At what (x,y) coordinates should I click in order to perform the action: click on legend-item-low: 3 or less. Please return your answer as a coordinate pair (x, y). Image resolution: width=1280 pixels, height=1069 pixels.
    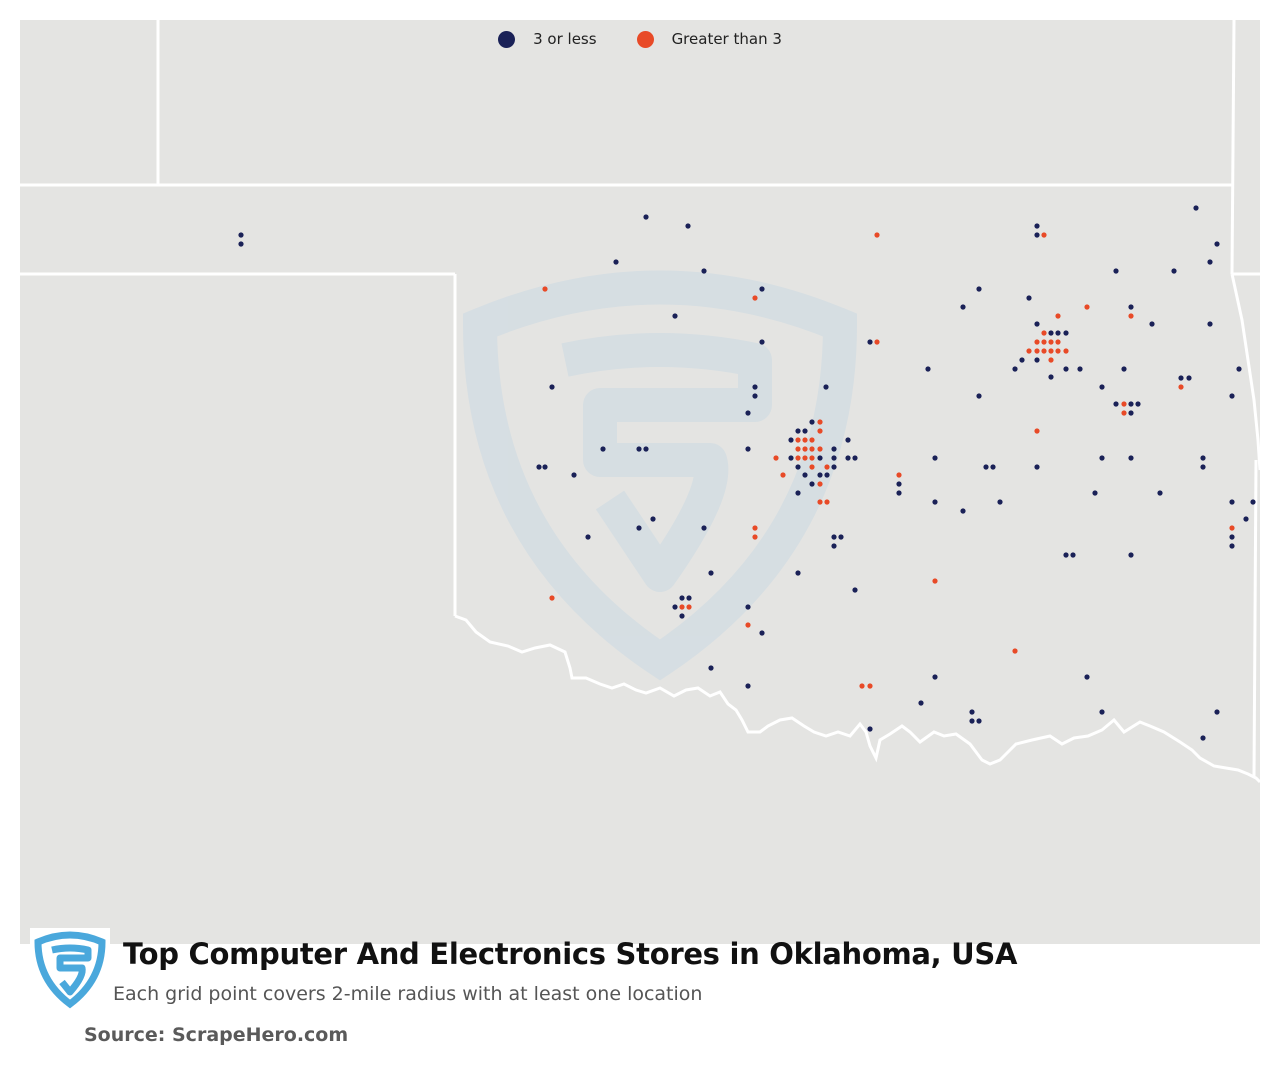
    Looking at the image, I should click on (547, 39).